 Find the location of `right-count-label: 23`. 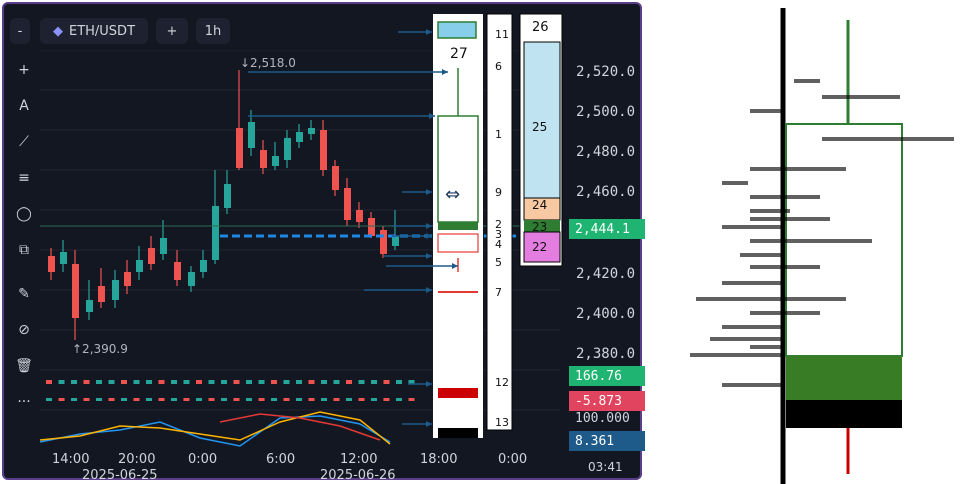

right-count-label: 23 is located at coordinates (540, 227).